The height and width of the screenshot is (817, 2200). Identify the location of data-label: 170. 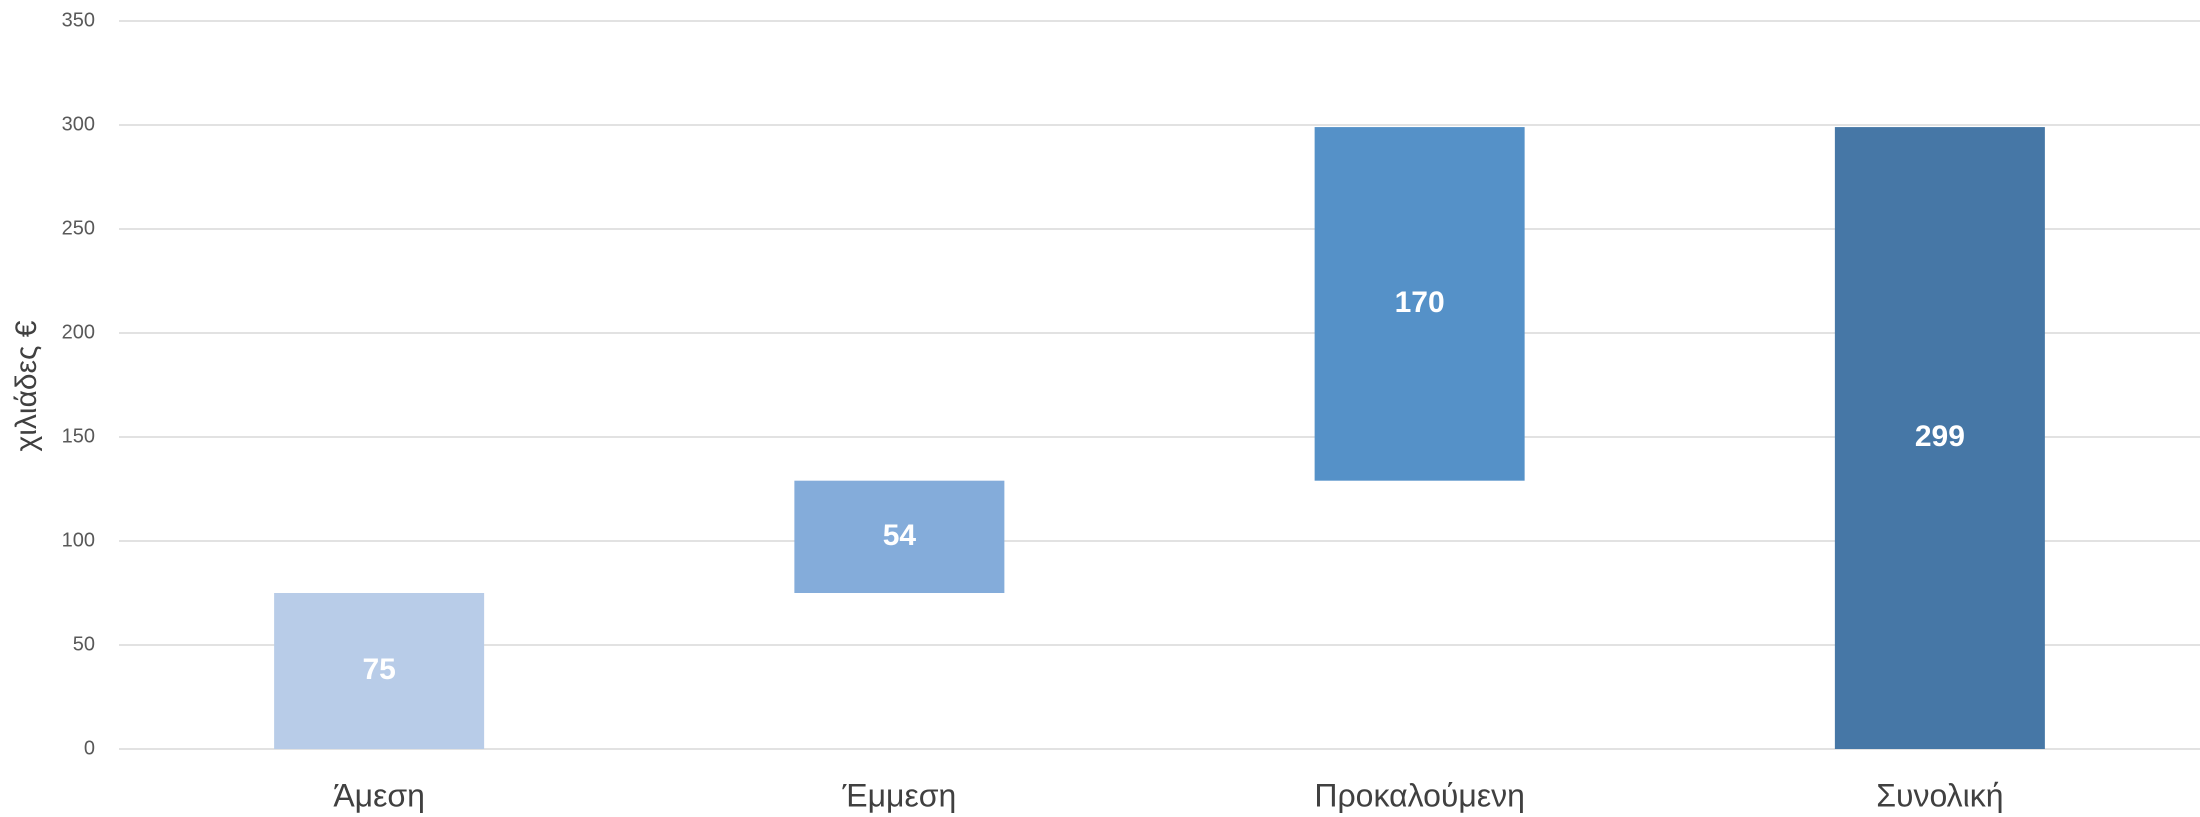
(1420, 302).